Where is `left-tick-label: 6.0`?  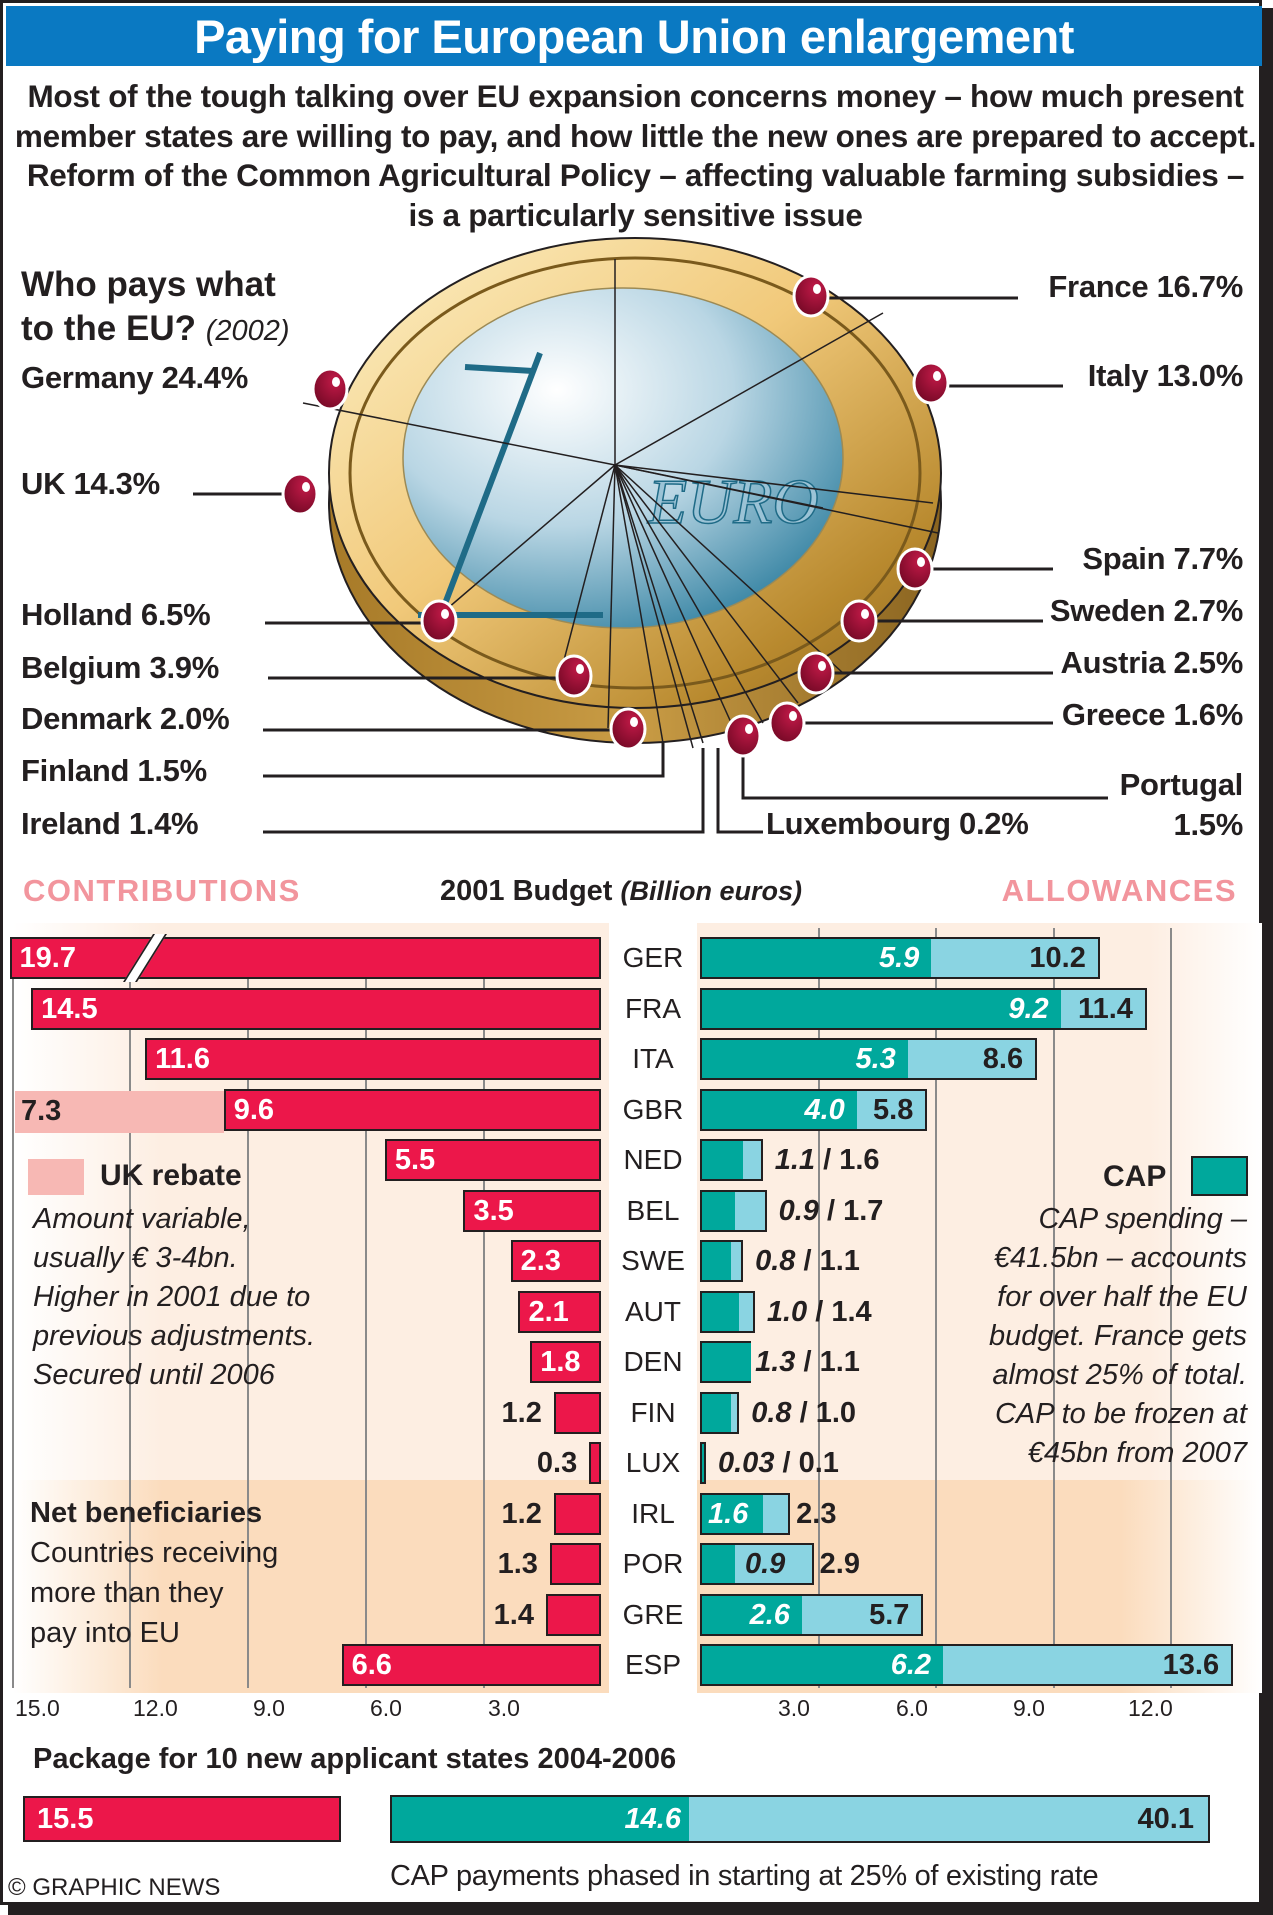
left-tick-label: 6.0 is located at coordinates (386, 1708).